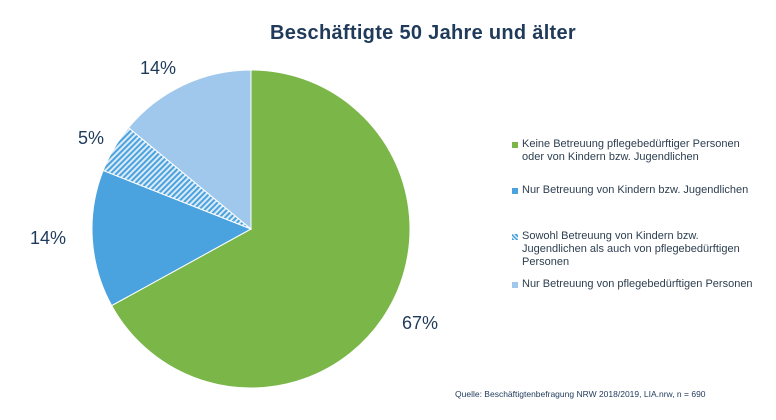 Image resolution: width=776 pixels, height=420 pixels. What do you see at coordinates (546, 262) in the screenshot?
I see `legend-line: Personen` at bounding box center [546, 262].